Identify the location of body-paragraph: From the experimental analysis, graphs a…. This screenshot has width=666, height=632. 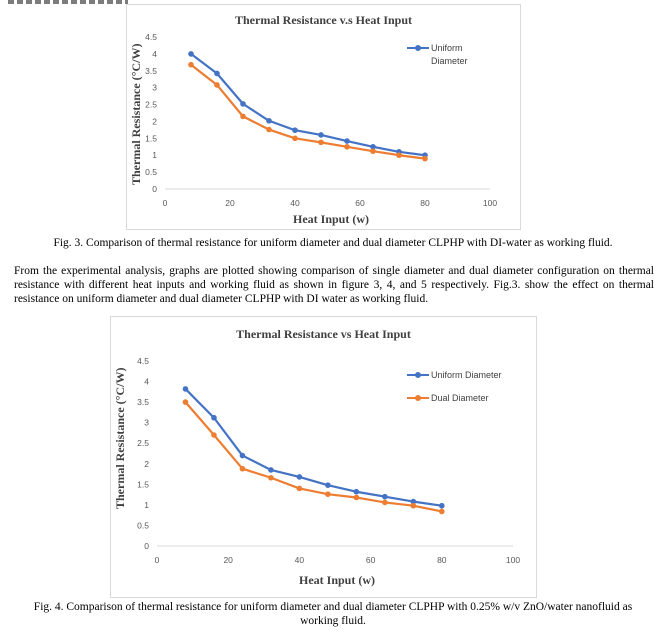
(334, 285).